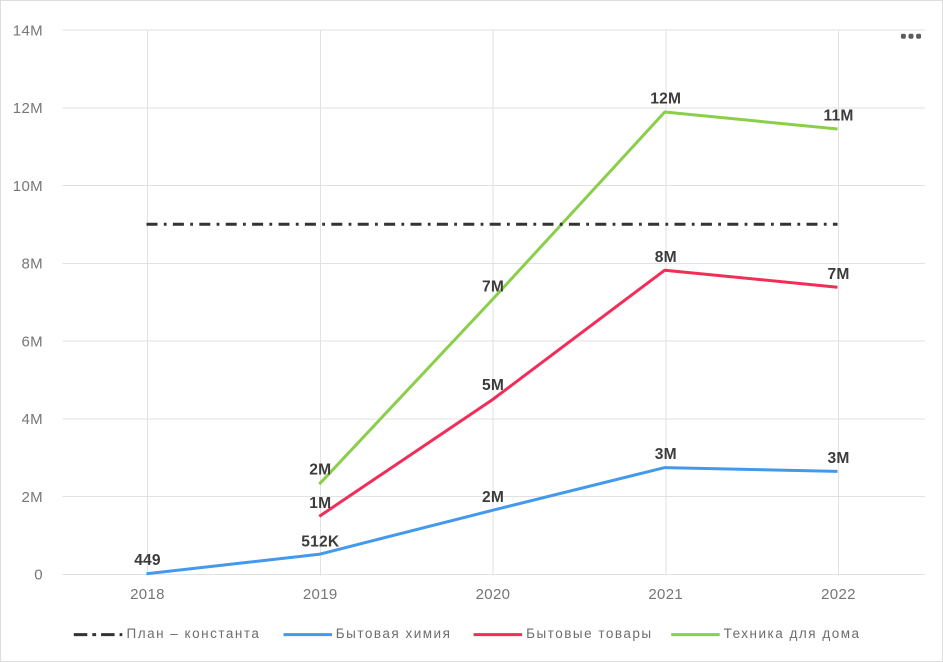  Describe the element at coordinates (147, 560) in the screenshot. I see `svg-text: 449` at that location.